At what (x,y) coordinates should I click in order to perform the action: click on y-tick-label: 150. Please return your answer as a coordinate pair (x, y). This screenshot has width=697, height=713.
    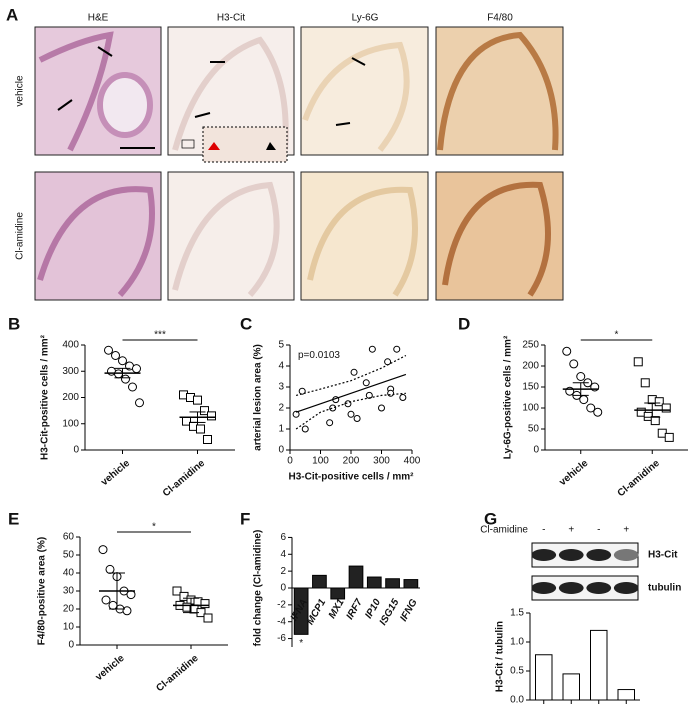
    Looking at the image, I should click on (530, 387).